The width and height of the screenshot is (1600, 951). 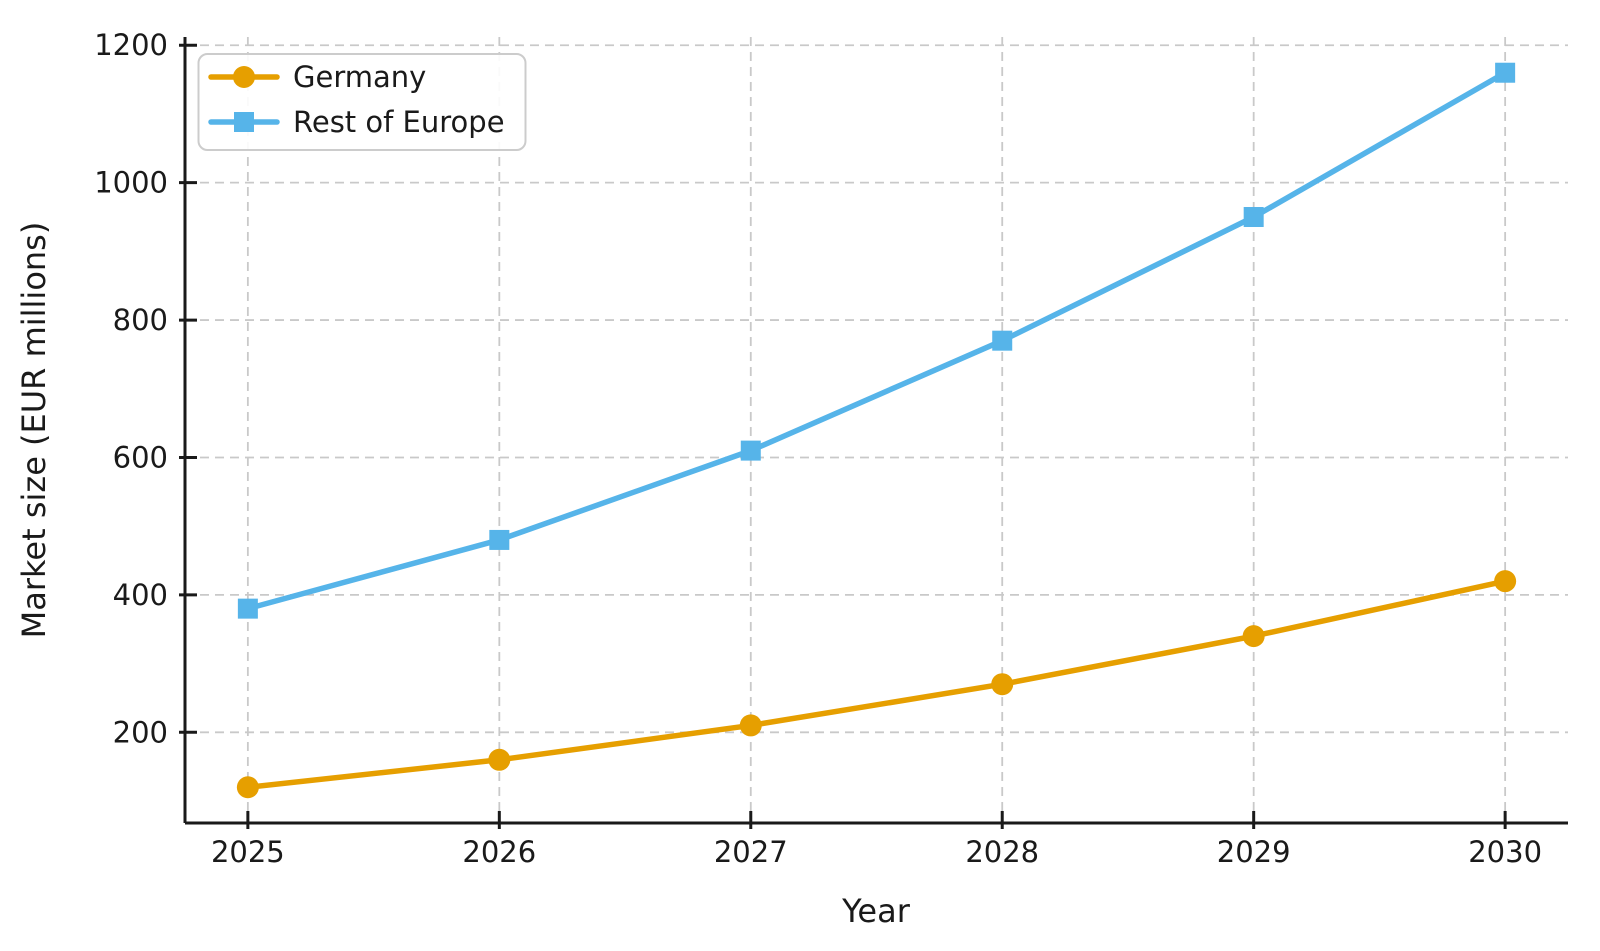 What do you see at coordinates (140, 320) in the screenshot?
I see `y-tick-label: 800` at bounding box center [140, 320].